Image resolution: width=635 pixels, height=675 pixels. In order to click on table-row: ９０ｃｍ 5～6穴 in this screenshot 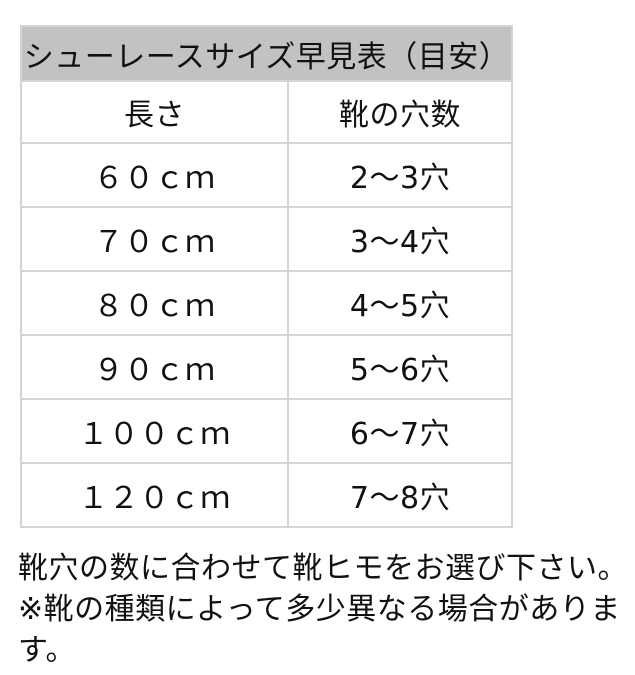, I will do `click(267, 367)`.